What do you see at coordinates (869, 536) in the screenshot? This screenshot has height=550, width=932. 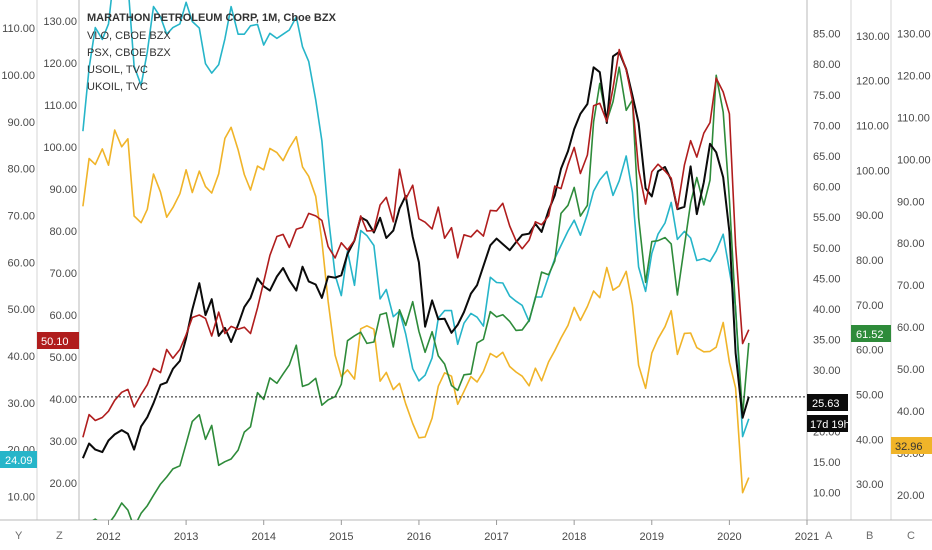 I see `axis-label-b: B` at bounding box center [869, 536].